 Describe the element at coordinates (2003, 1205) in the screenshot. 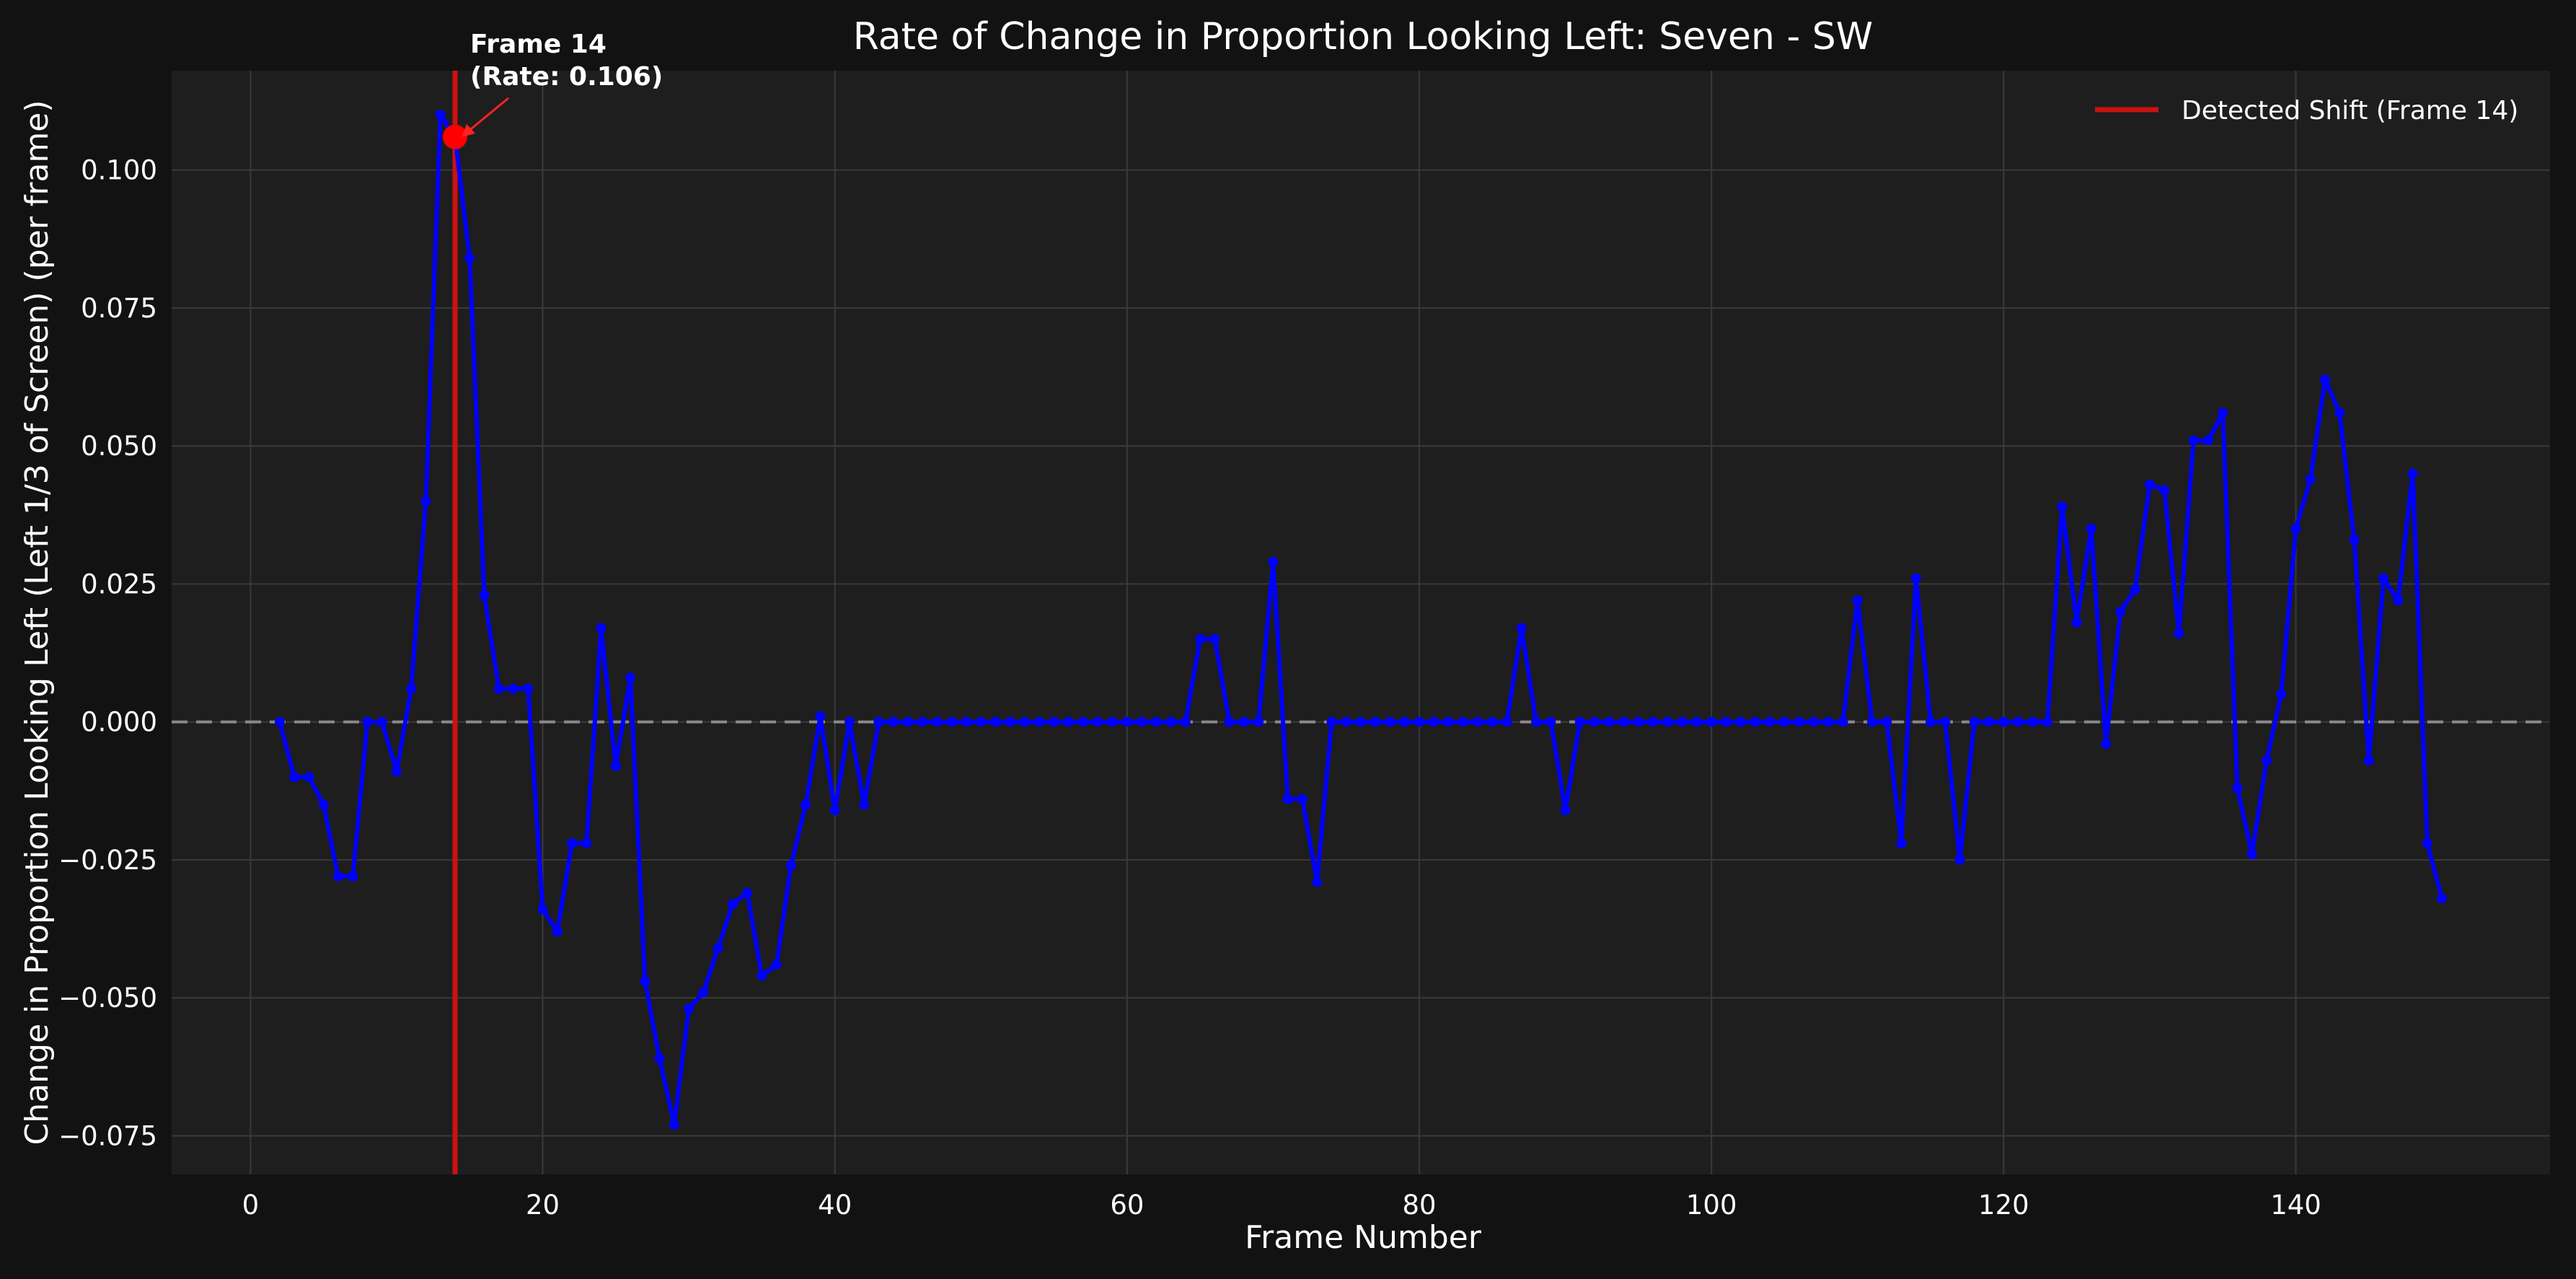

I see `x-tick-label: 120` at that location.